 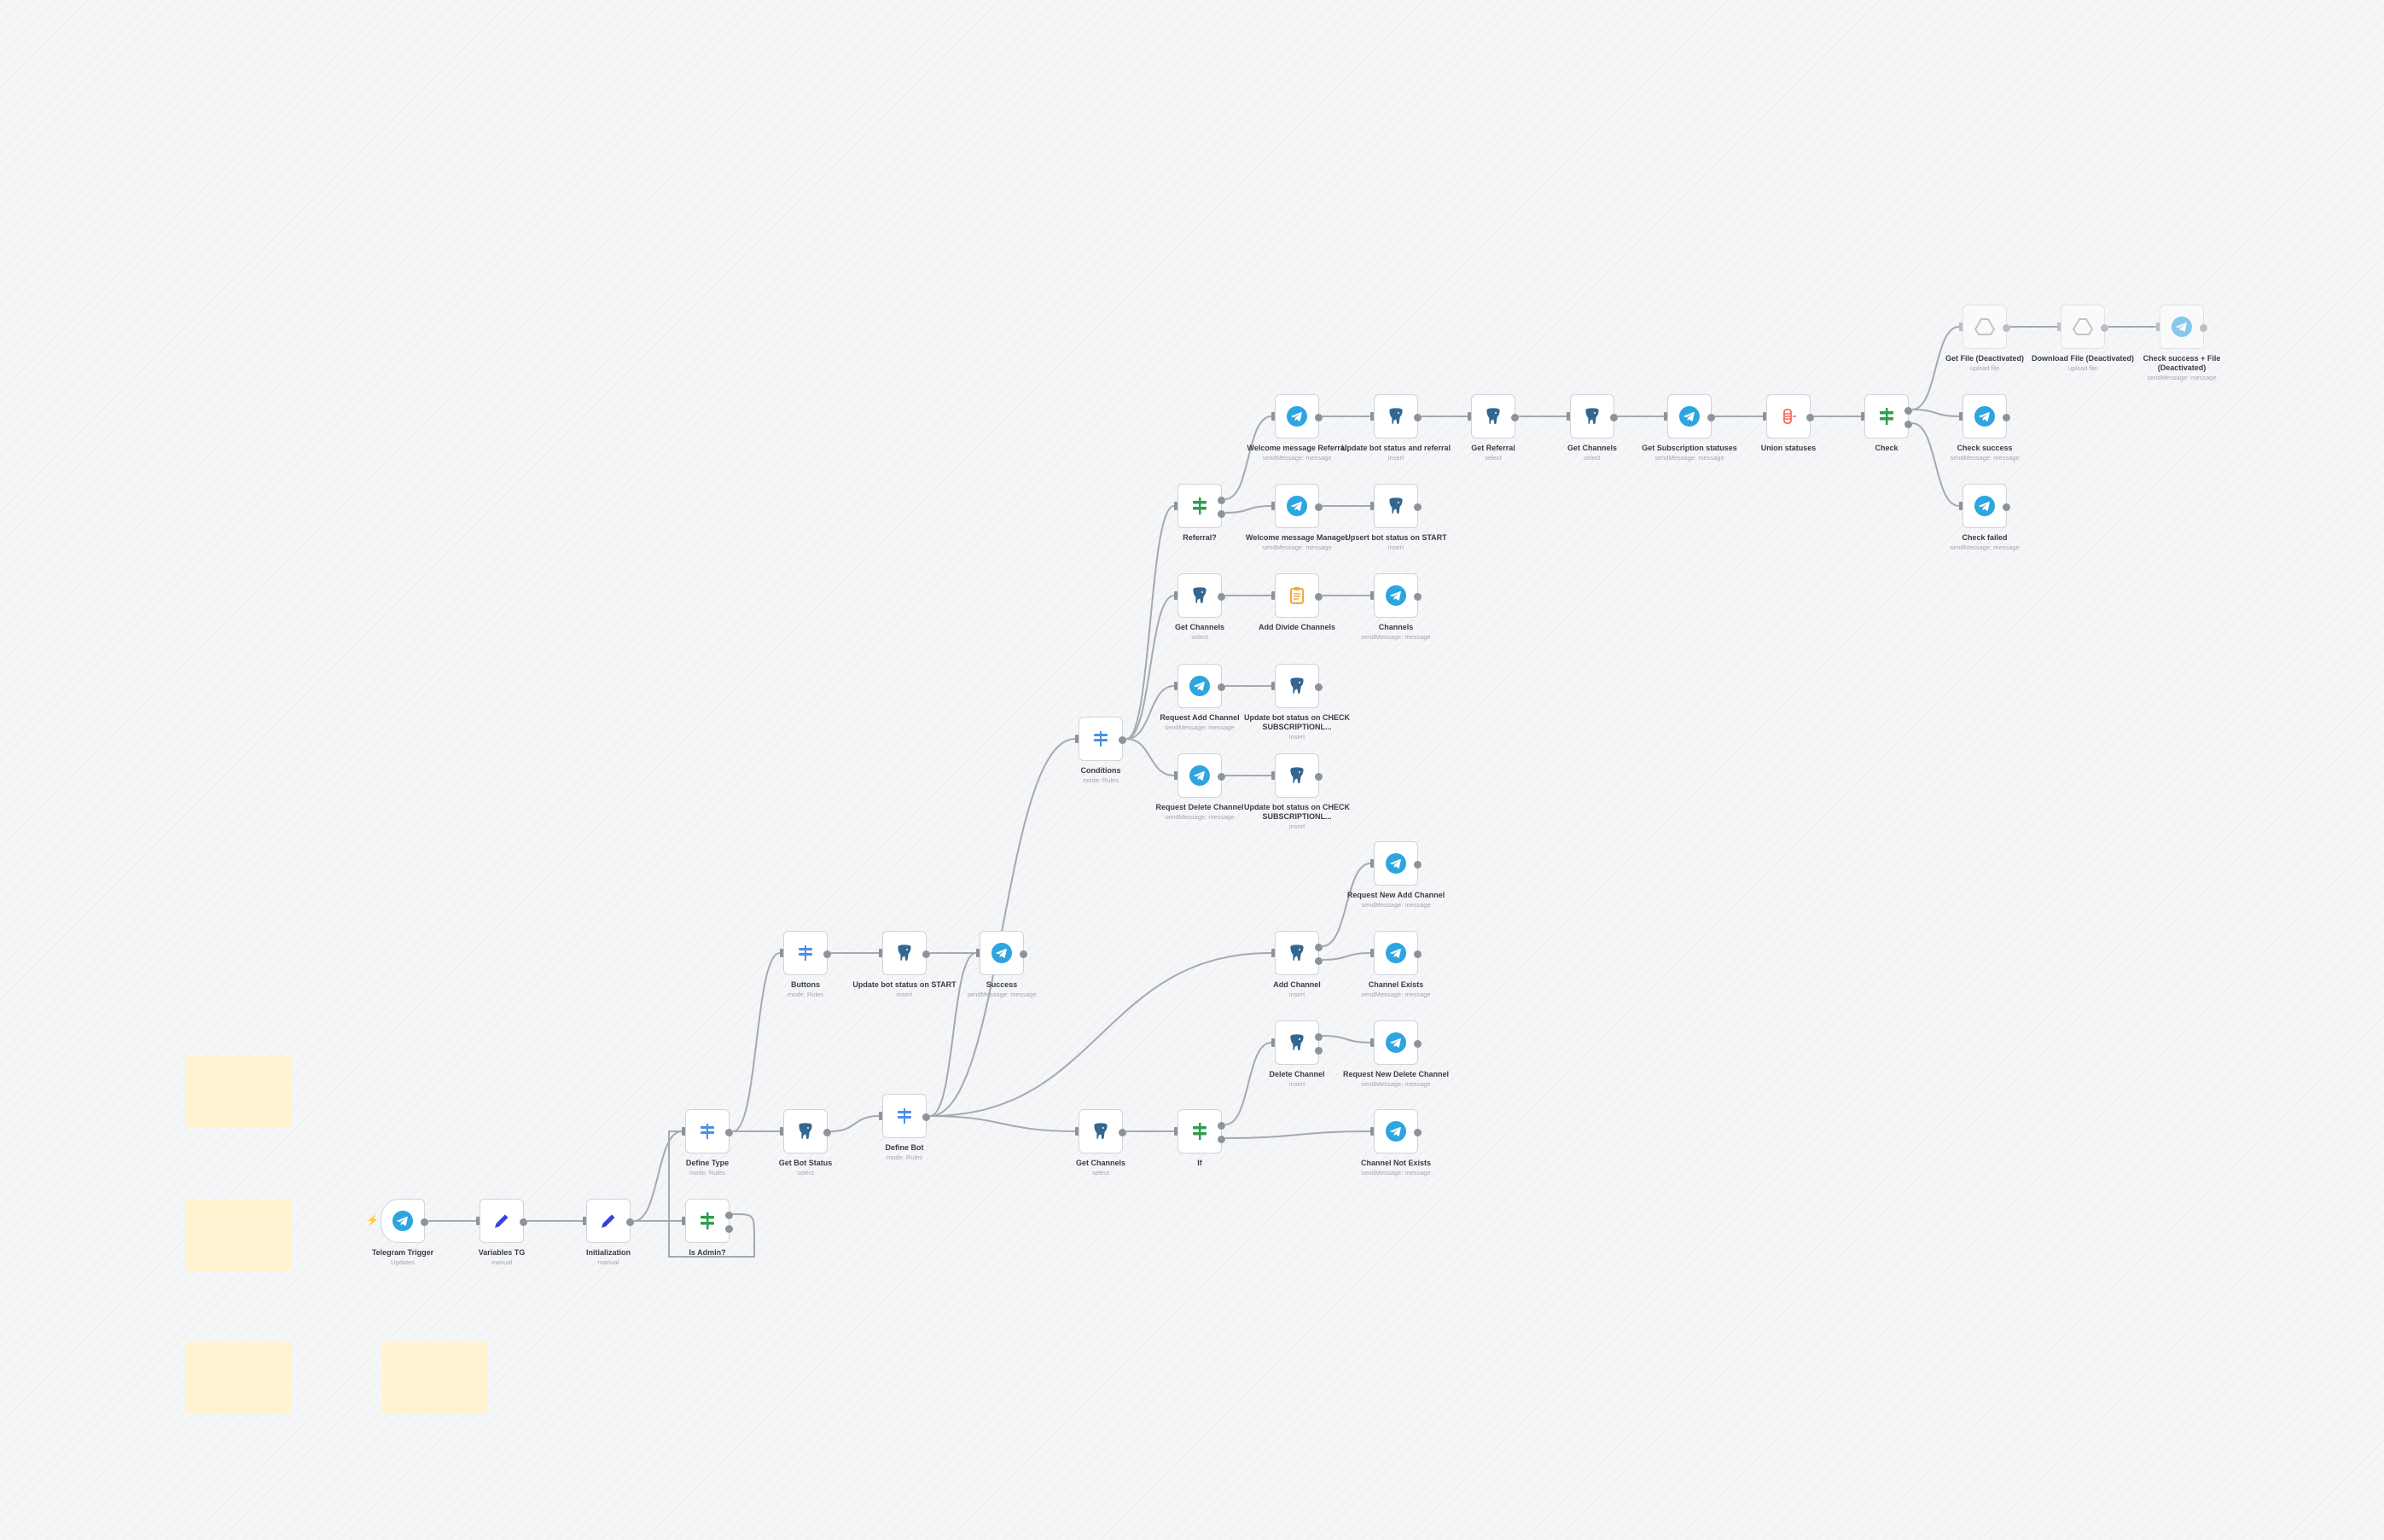 What do you see at coordinates (1396, 416) in the screenshot?
I see `node-update-bot-status-and-referral` at bounding box center [1396, 416].